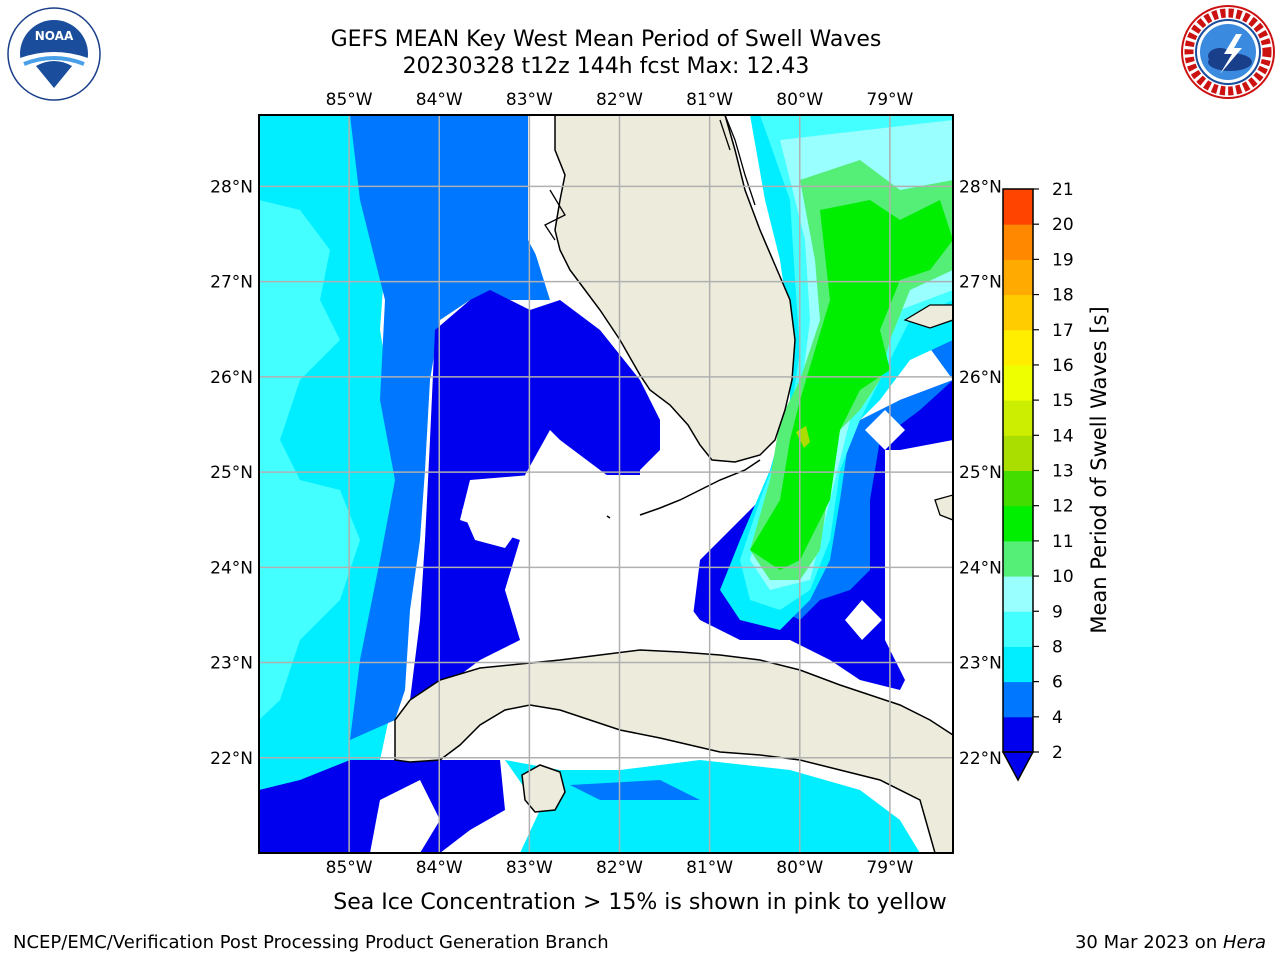  I want to click on noaa-logo-text: NOAA, so click(54, 36).